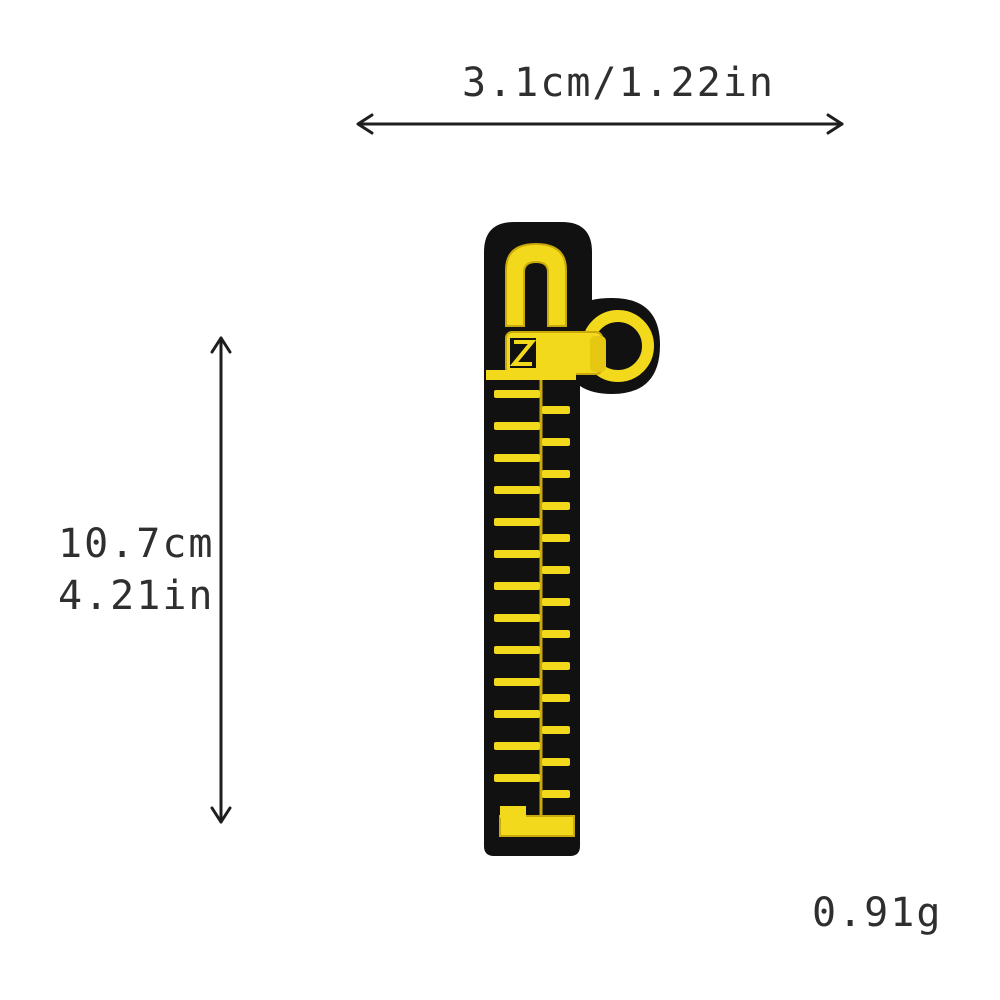  I want to click on height-dimension-label: 10.7cm 4.21in, so click(136, 570).